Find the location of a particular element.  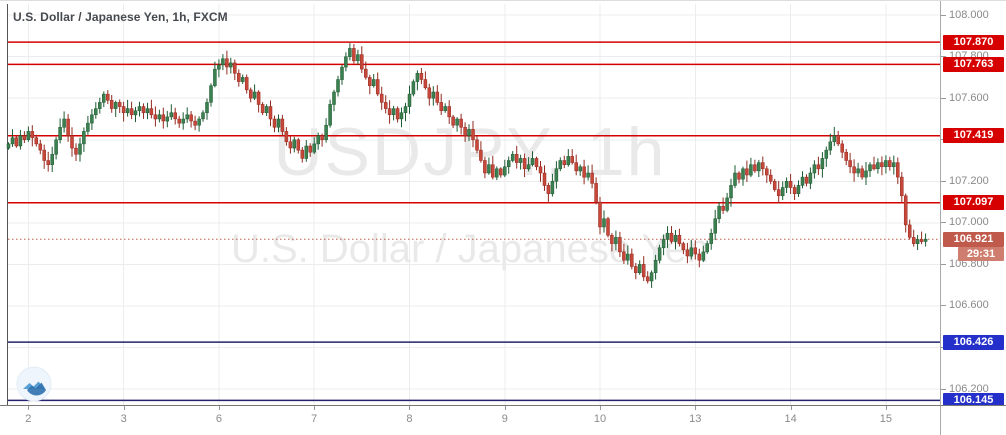

time-axis-label: 14 is located at coordinates (790, 419).